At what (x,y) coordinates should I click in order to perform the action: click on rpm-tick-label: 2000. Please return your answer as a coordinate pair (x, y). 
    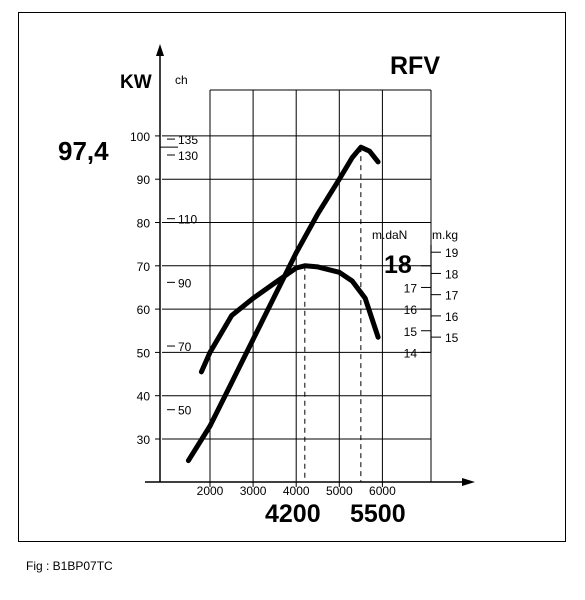
    Looking at the image, I should click on (210, 491).